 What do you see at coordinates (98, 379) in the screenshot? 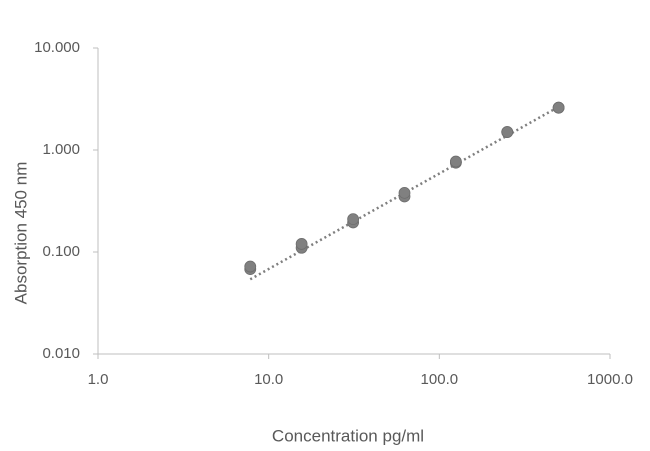
I see `x-tick-label: 1.0` at bounding box center [98, 379].